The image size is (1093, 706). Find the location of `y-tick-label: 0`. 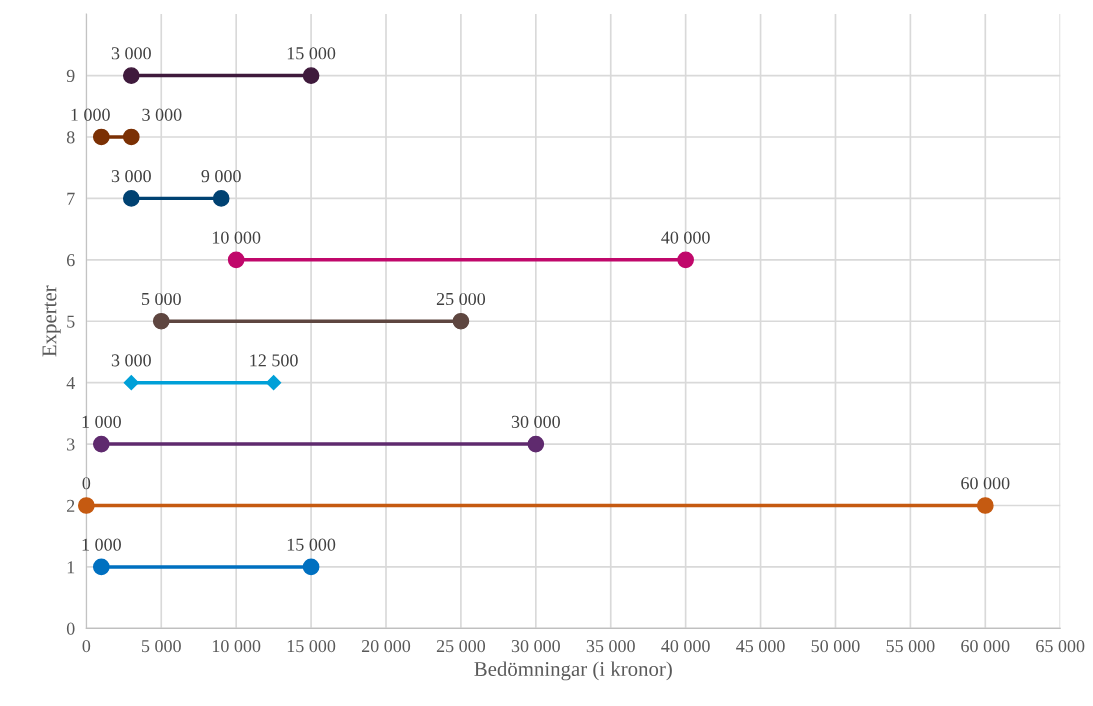

y-tick-label: 0 is located at coordinates (70, 628).